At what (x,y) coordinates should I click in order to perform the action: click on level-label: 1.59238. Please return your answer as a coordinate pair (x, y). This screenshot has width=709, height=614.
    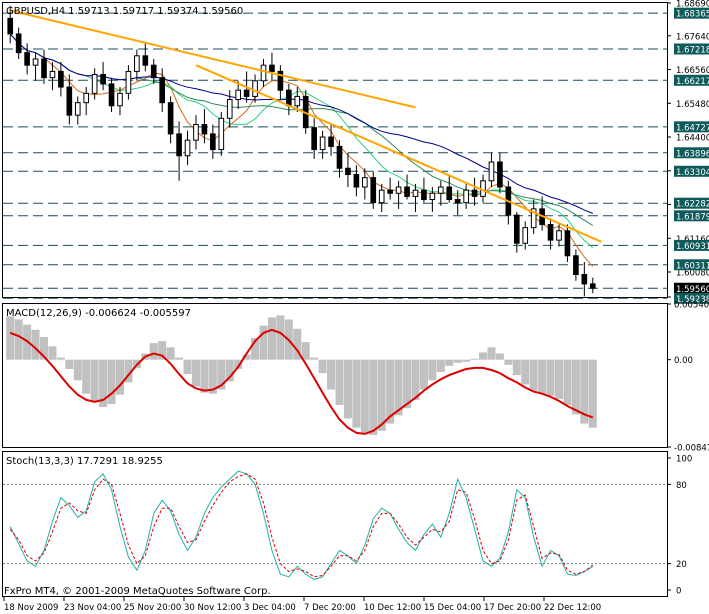
    Looking at the image, I should click on (692, 300).